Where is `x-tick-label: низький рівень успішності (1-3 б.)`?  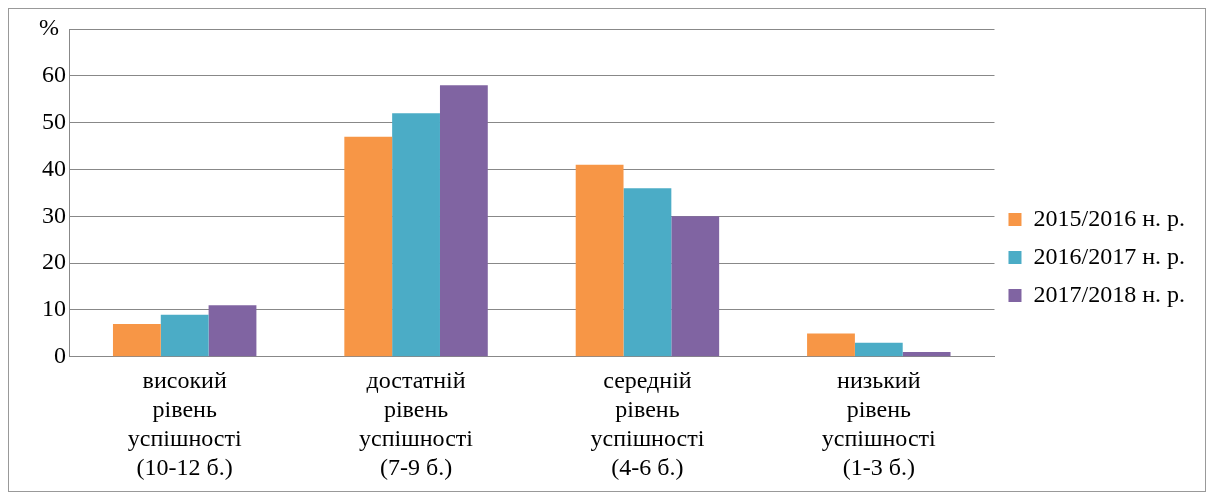 x-tick-label: низький рівень успішності (1-3 б.) is located at coordinates (879, 423).